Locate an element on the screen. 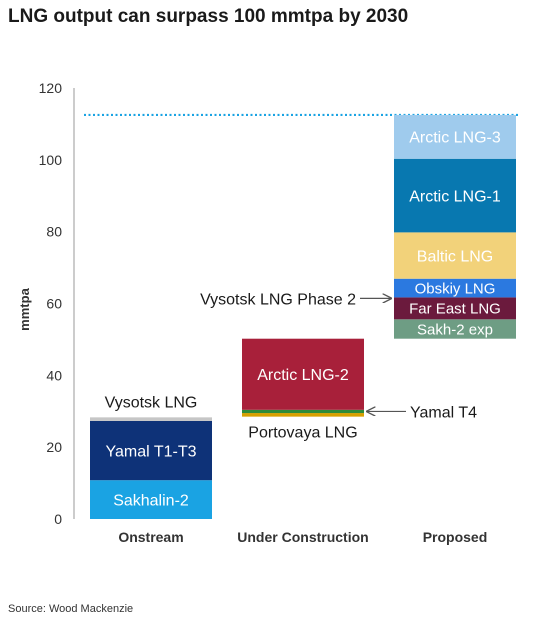 This screenshot has width=555, height=628. y-tick-label-20: 20 is located at coordinates (54, 447).